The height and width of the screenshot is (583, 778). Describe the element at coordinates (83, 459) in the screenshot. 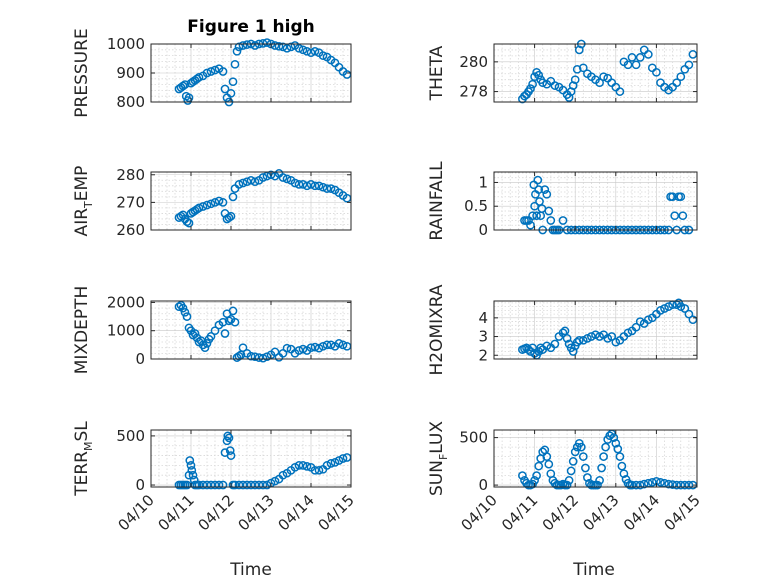

I see `y-axis-label: TERRMSL` at that location.